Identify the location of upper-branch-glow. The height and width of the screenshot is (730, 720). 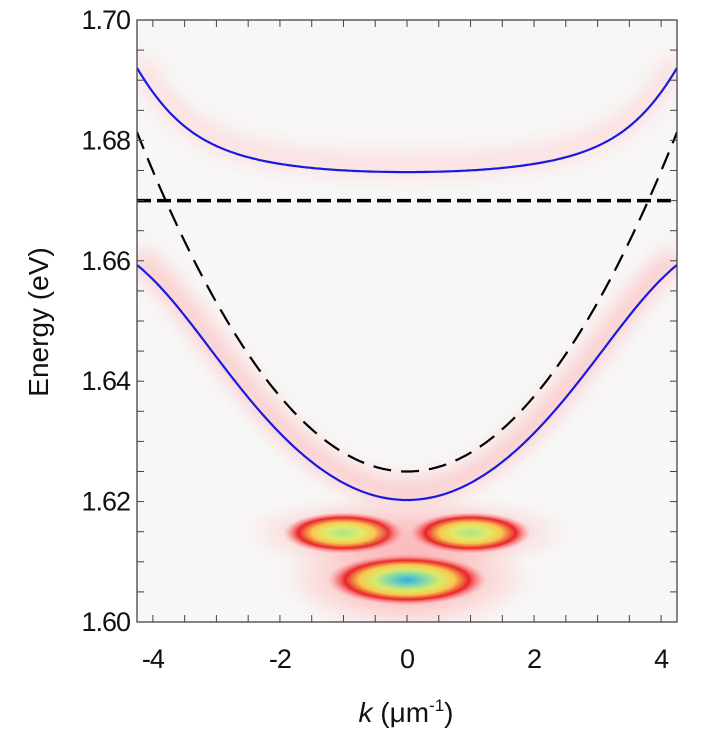
(407, 115).